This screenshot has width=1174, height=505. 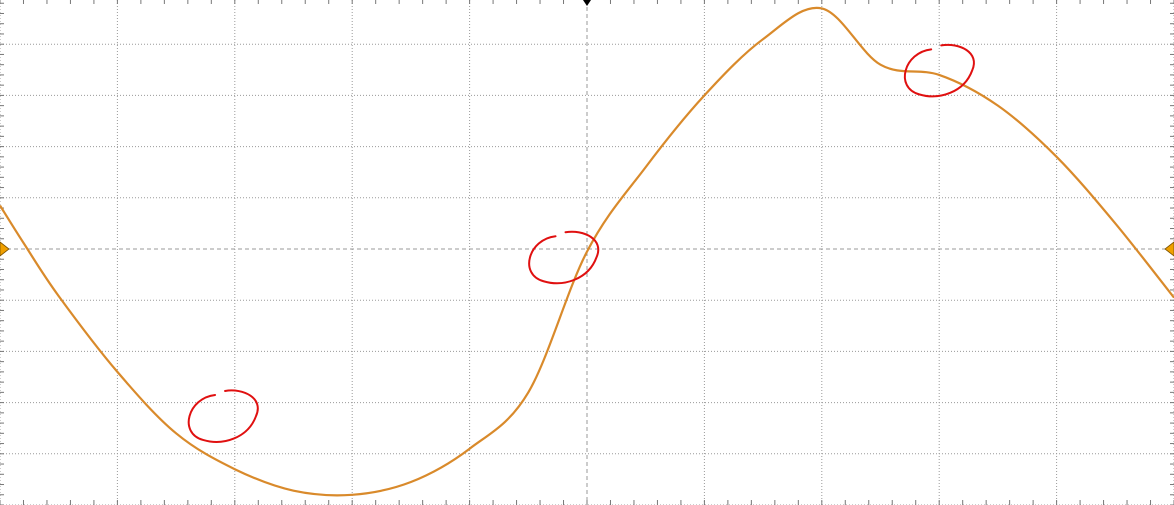 What do you see at coordinates (1169, 249) in the screenshot?
I see `ground-level-marker-right` at bounding box center [1169, 249].